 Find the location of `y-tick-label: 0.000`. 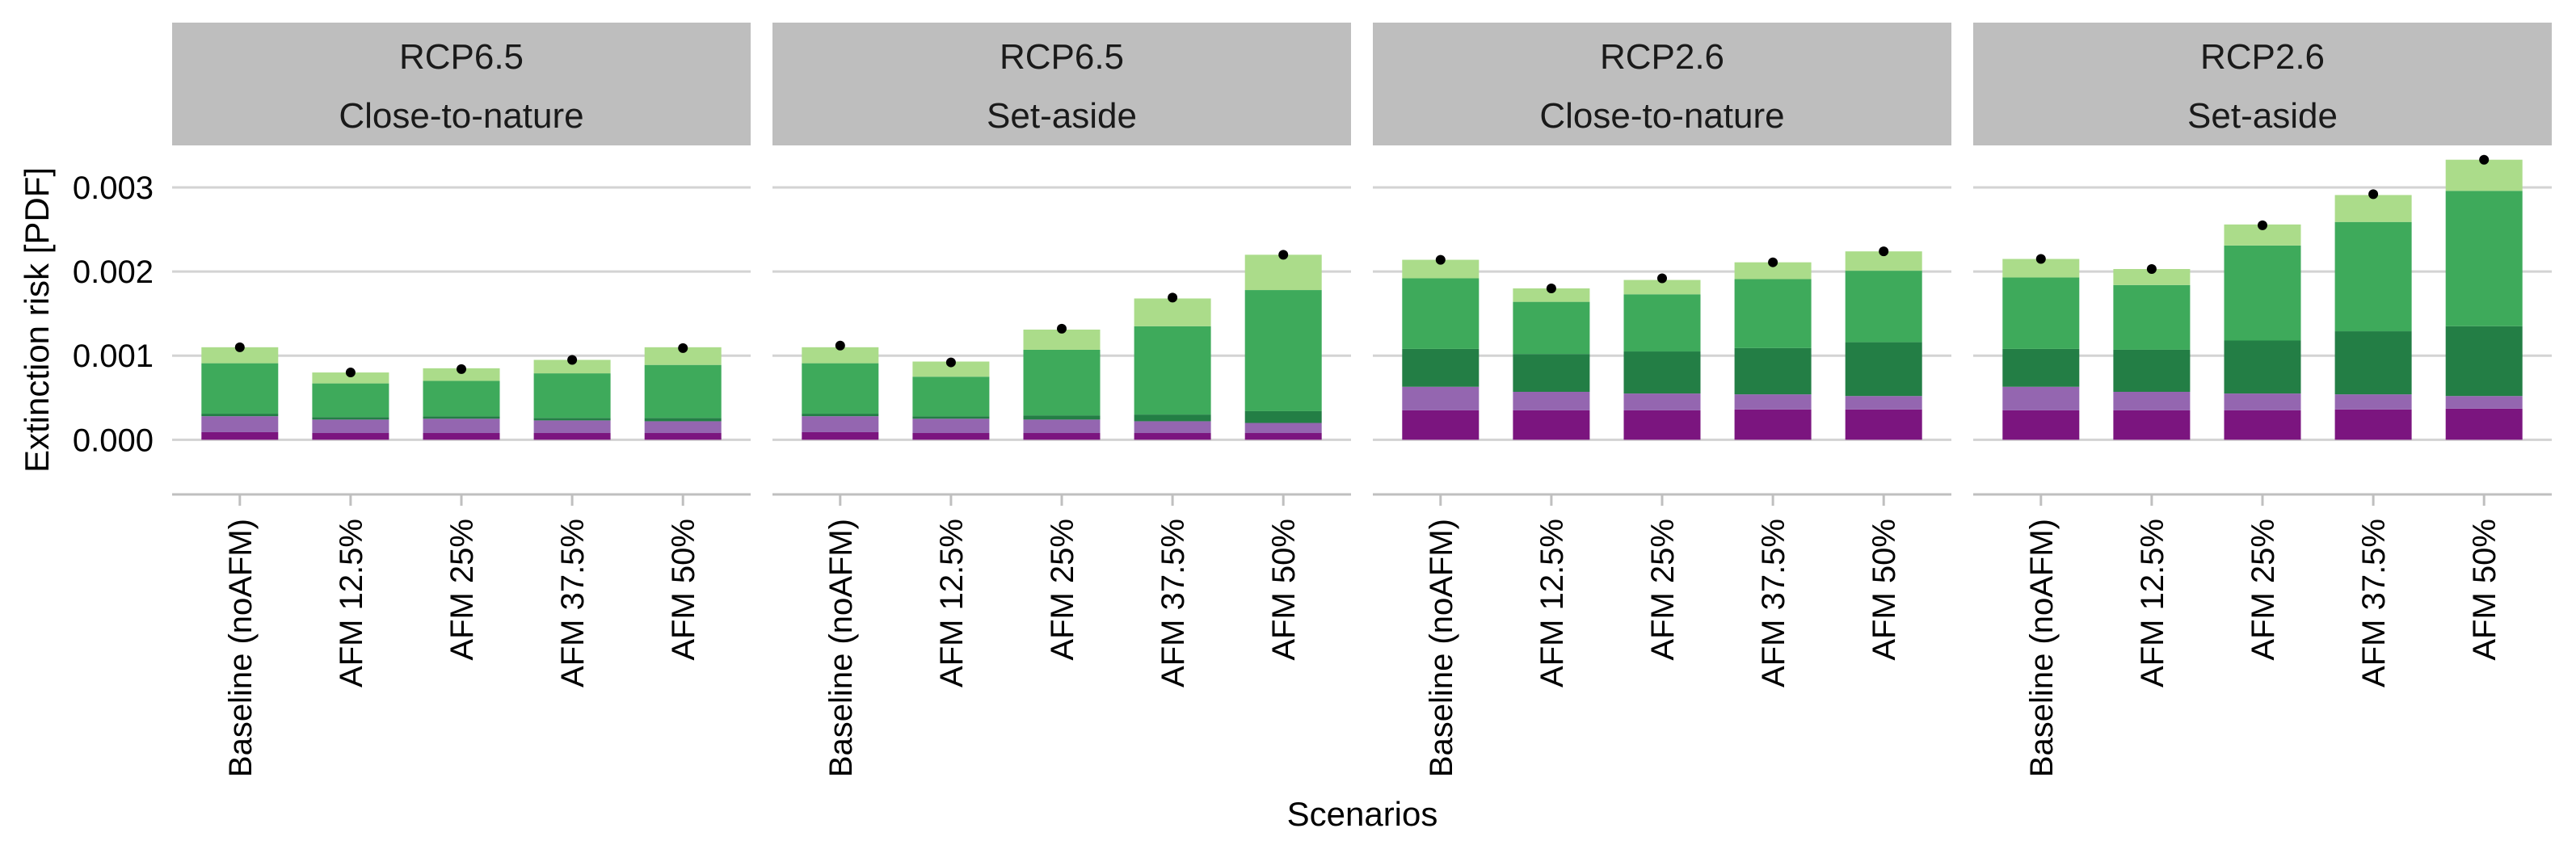

y-tick-label: 0.000 is located at coordinates (113, 440).